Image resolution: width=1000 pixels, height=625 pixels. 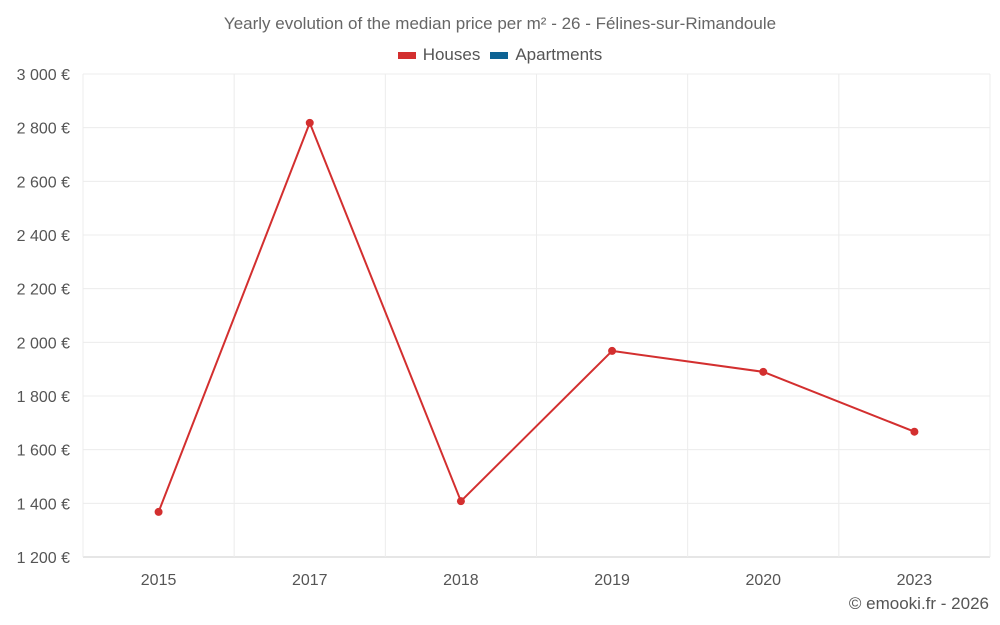 I want to click on legend-swatch-apartments, so click(x=499, y=55).